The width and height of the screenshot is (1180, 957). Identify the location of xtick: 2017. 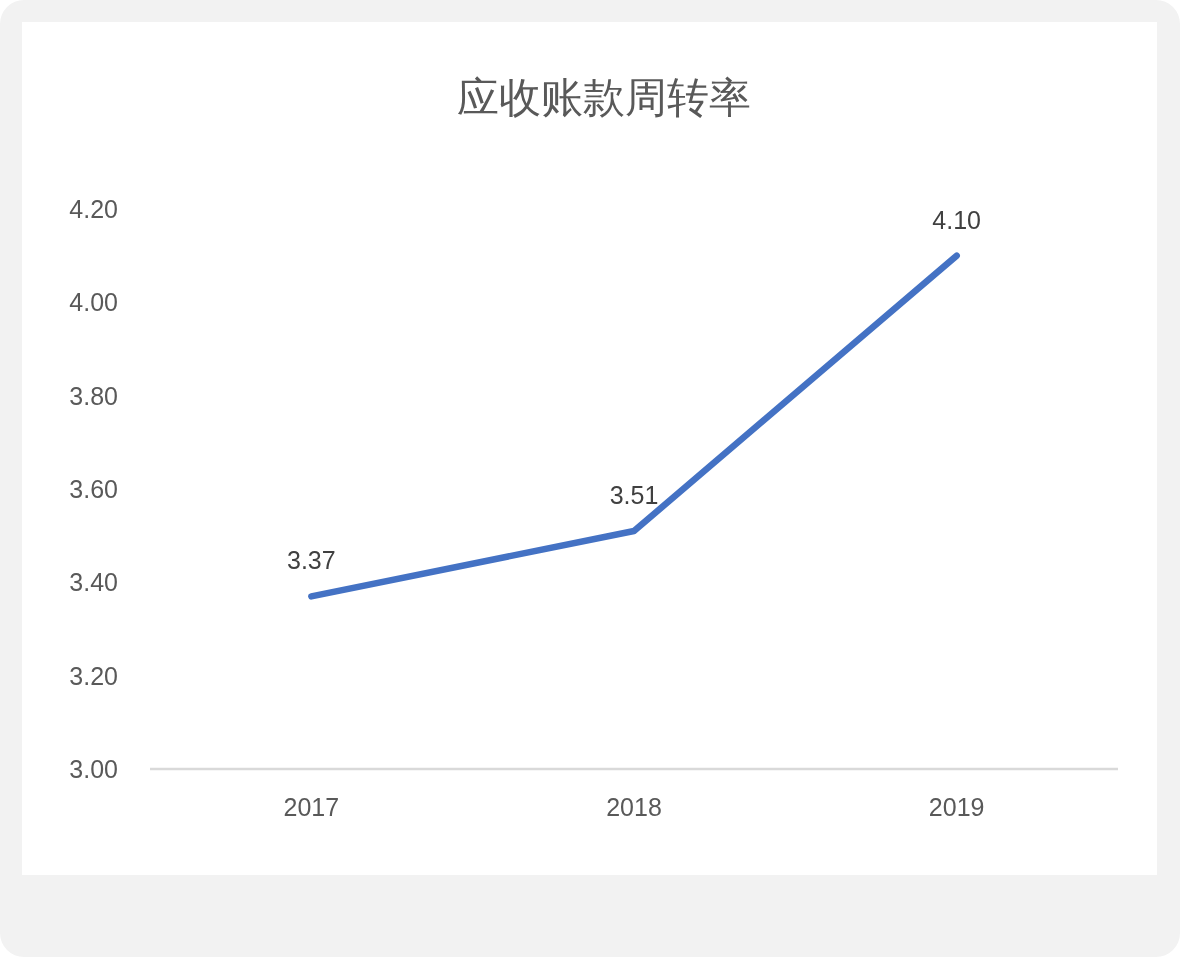
(311, 807).